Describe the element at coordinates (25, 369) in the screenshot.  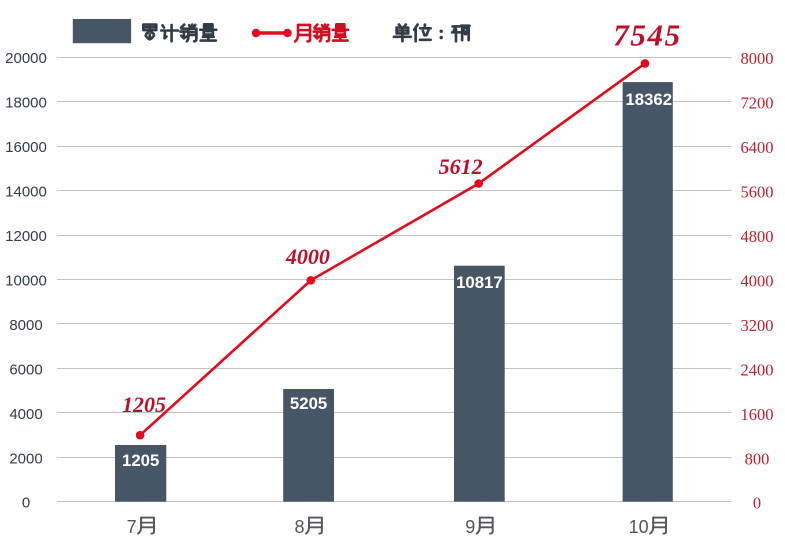
I see `svg-text: 6000` at that location.